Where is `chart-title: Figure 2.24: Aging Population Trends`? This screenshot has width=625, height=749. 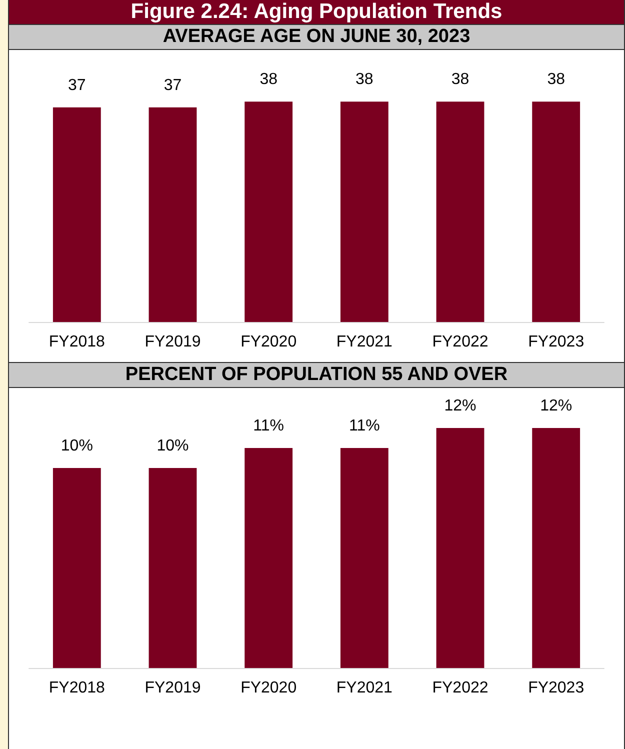 chart-title: Figure 2.24: Aging Population Trends is located at coordinates (316, 12).